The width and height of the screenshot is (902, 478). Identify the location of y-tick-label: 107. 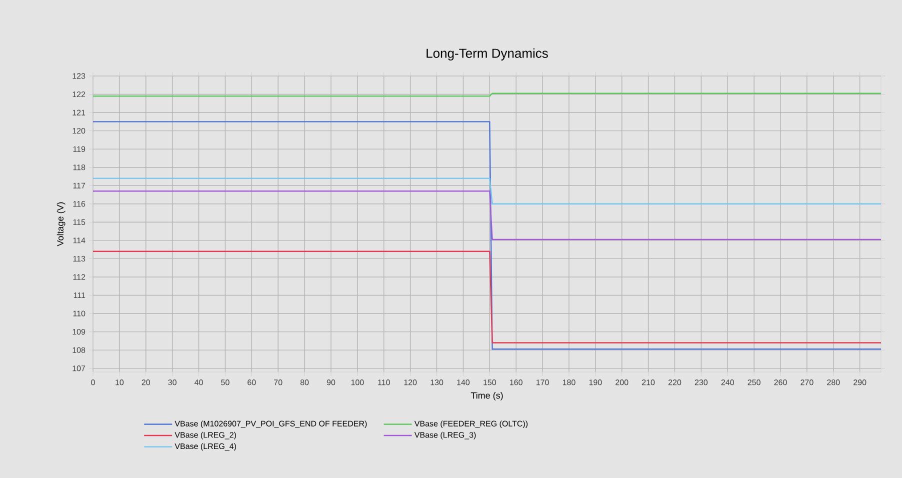
(79, 369).